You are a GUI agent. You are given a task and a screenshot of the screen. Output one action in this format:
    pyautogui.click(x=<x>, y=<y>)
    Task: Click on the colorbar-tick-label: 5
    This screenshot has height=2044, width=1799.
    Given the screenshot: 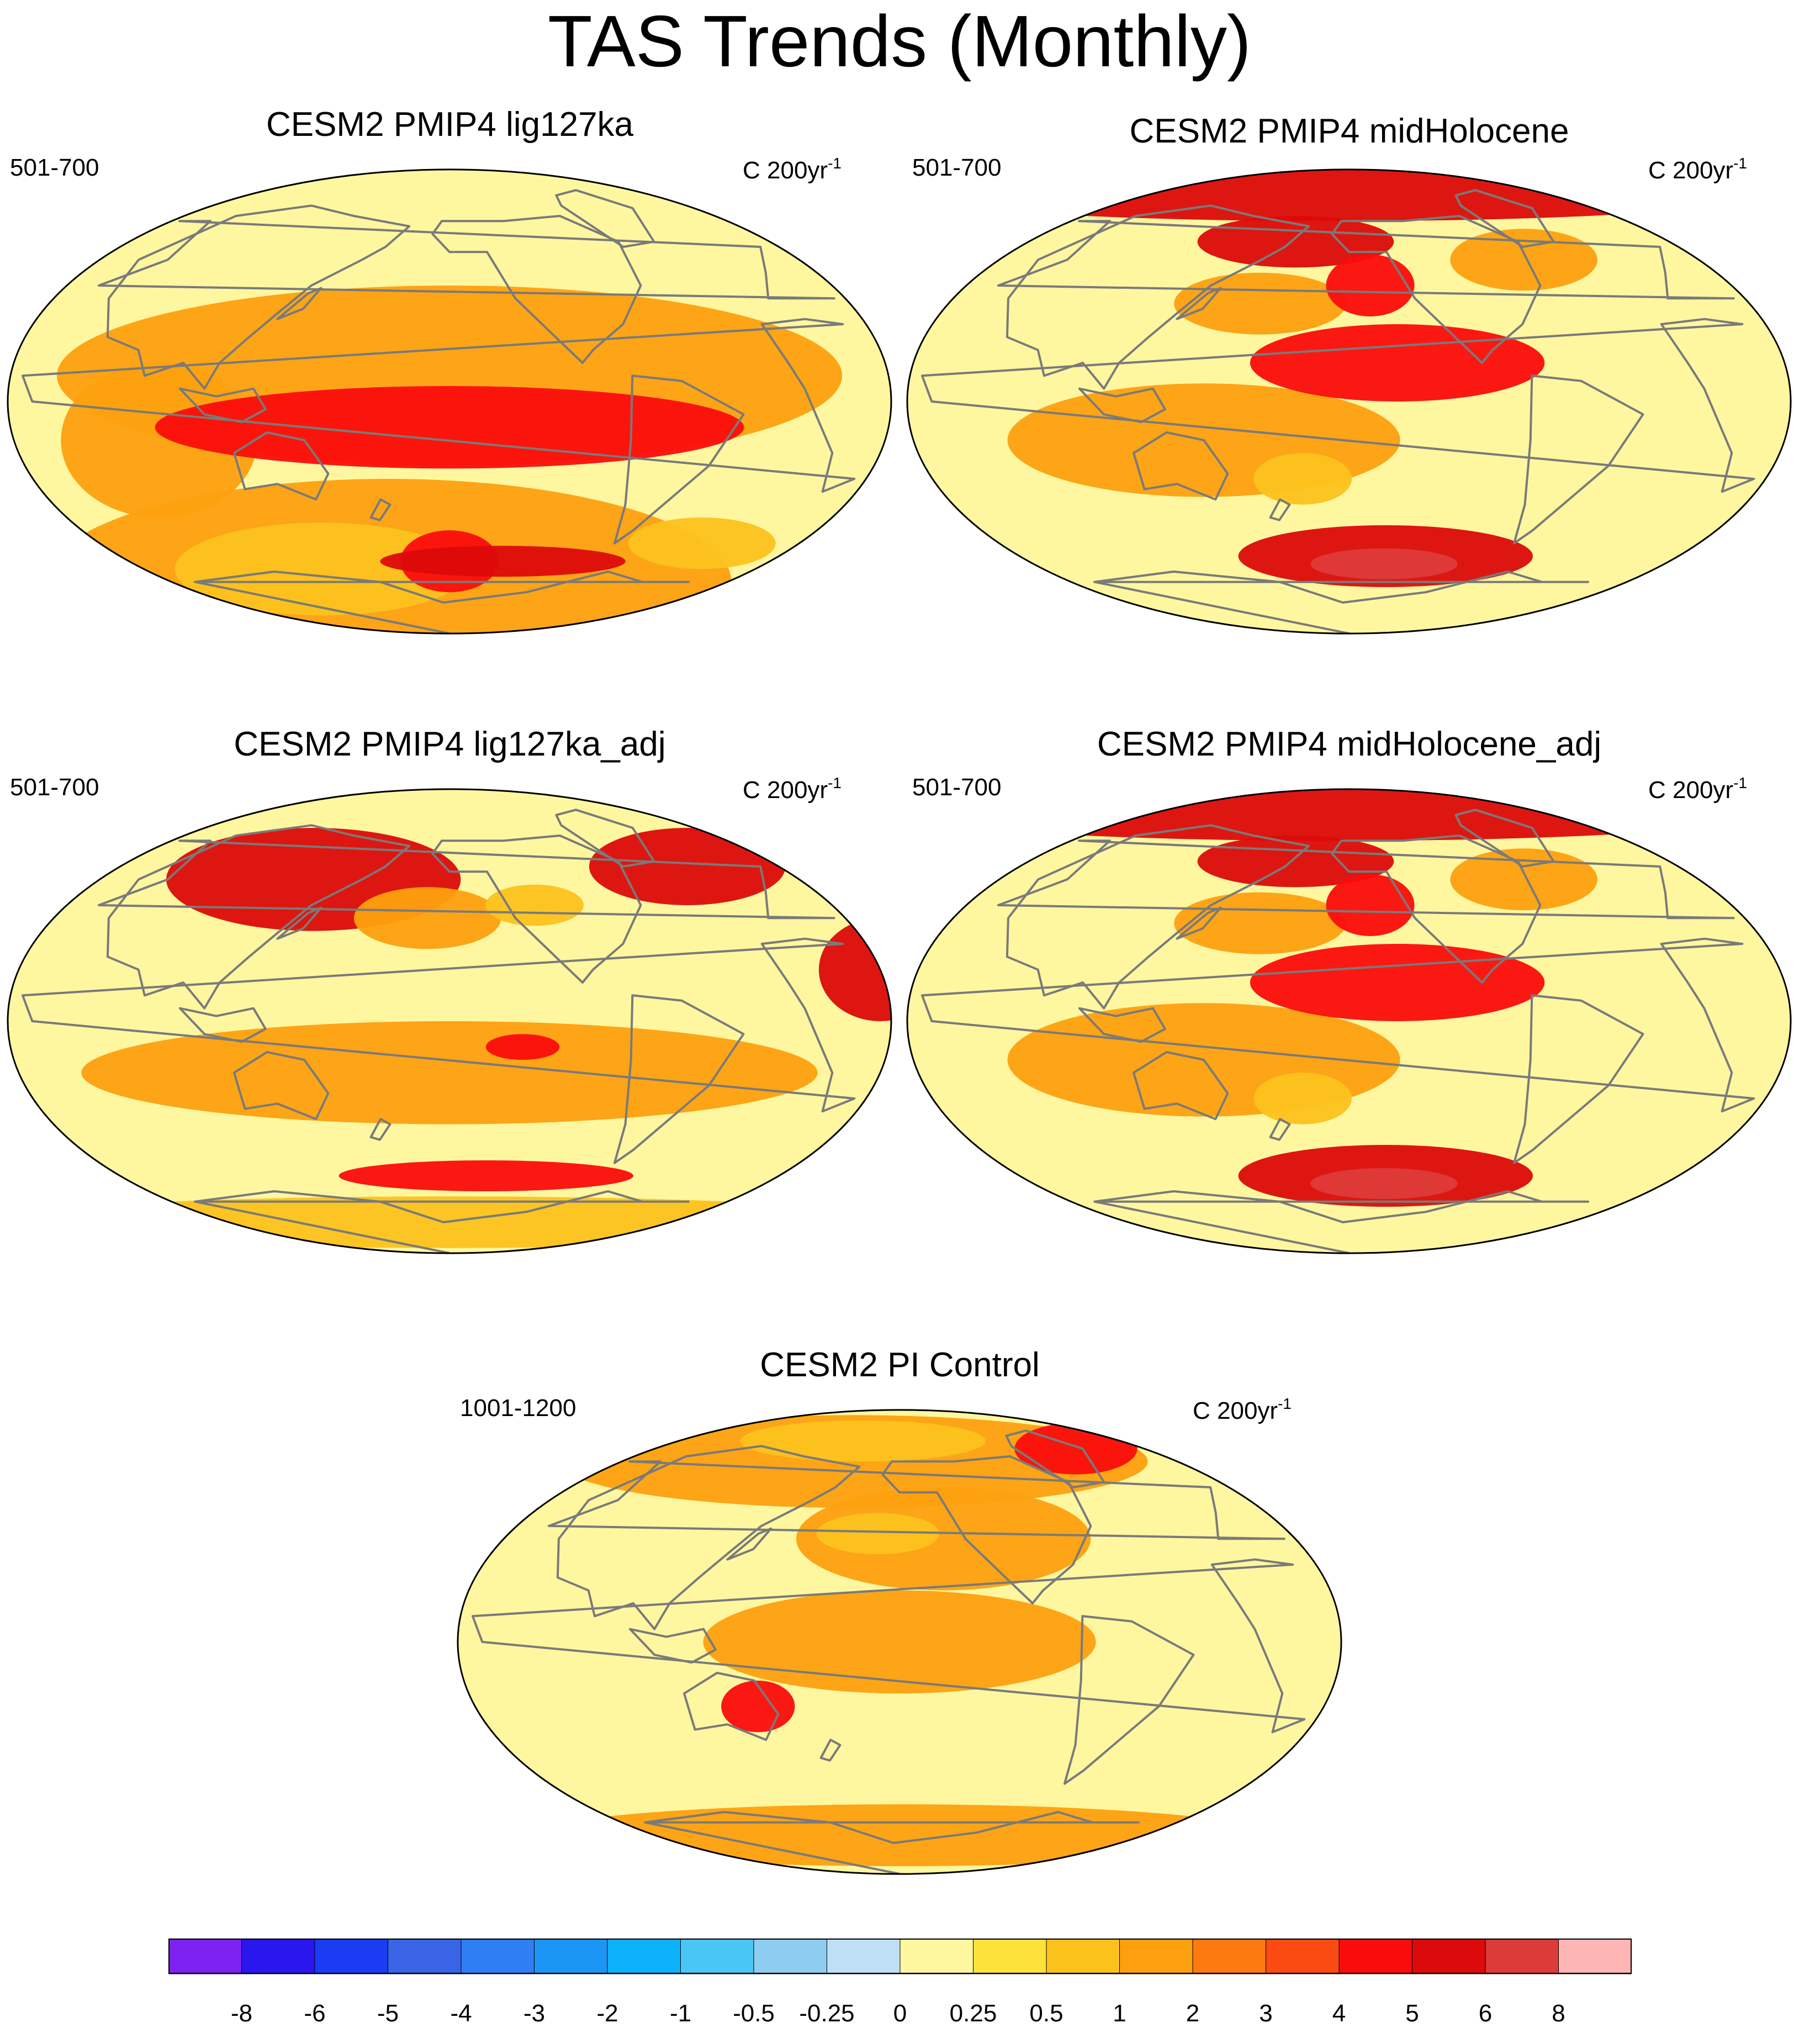 What is the action you would take?
    pyautogui.click(x=1412, y=2013)
    